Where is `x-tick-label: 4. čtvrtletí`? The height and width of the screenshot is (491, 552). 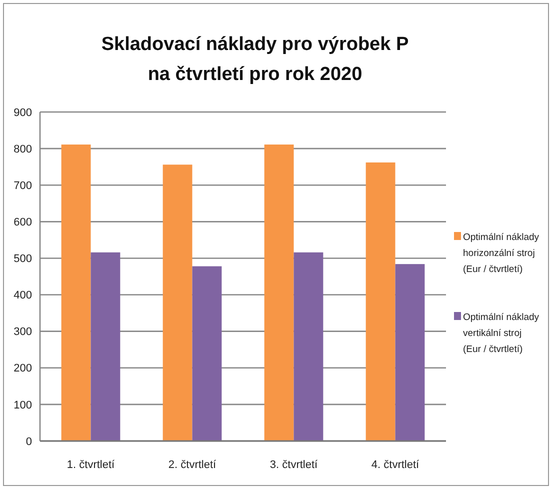 x-tick-label: 4. čtvrtletí is located at coordinates (395, 465).